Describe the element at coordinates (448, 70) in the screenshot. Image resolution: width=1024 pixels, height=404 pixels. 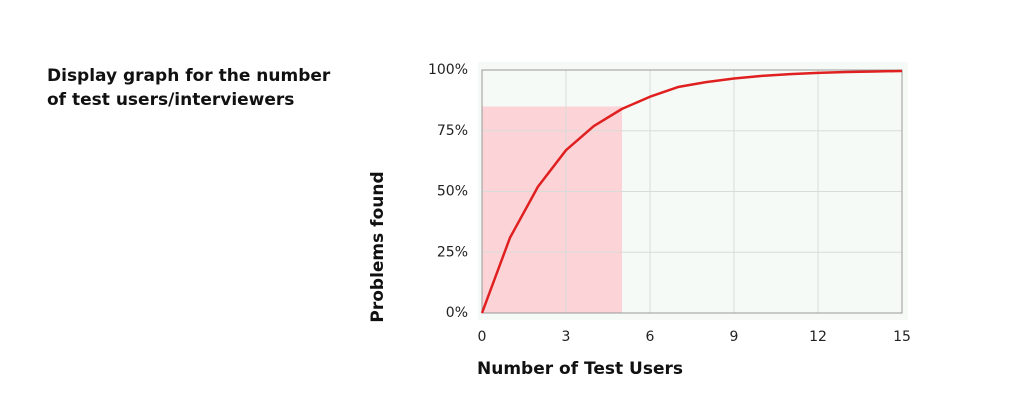
I see `y-tick-label: 100%` at that location.